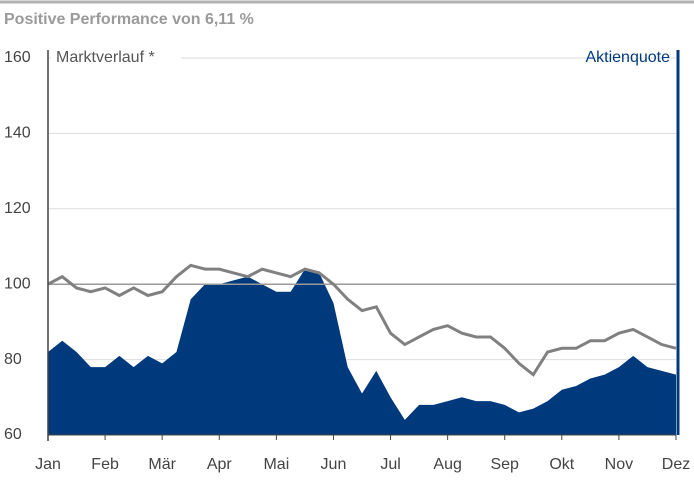 The height and width of the screenshot is (481, 694). Describe the element at coordinates (17, 57) in the screenshot. I see `y-tick-label: 160` at that location.